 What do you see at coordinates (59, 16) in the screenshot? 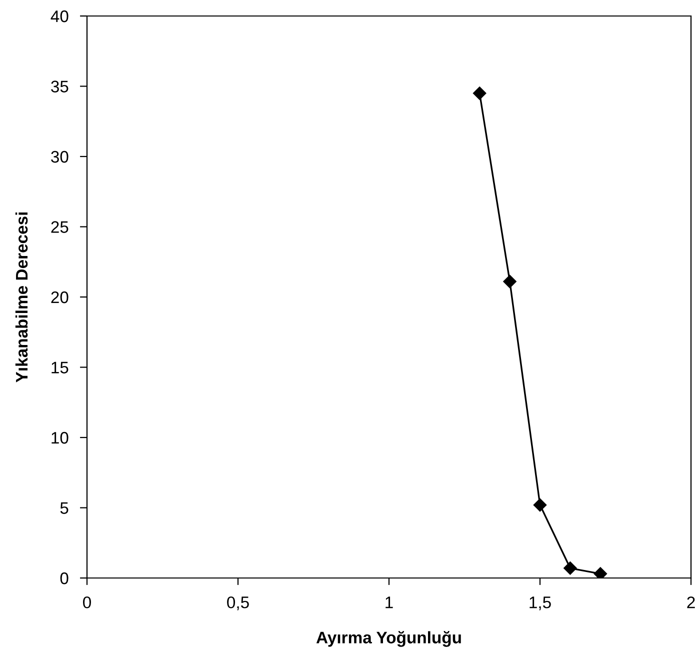
I see `y-tick-label: 40` at bounding box center [59, 16].